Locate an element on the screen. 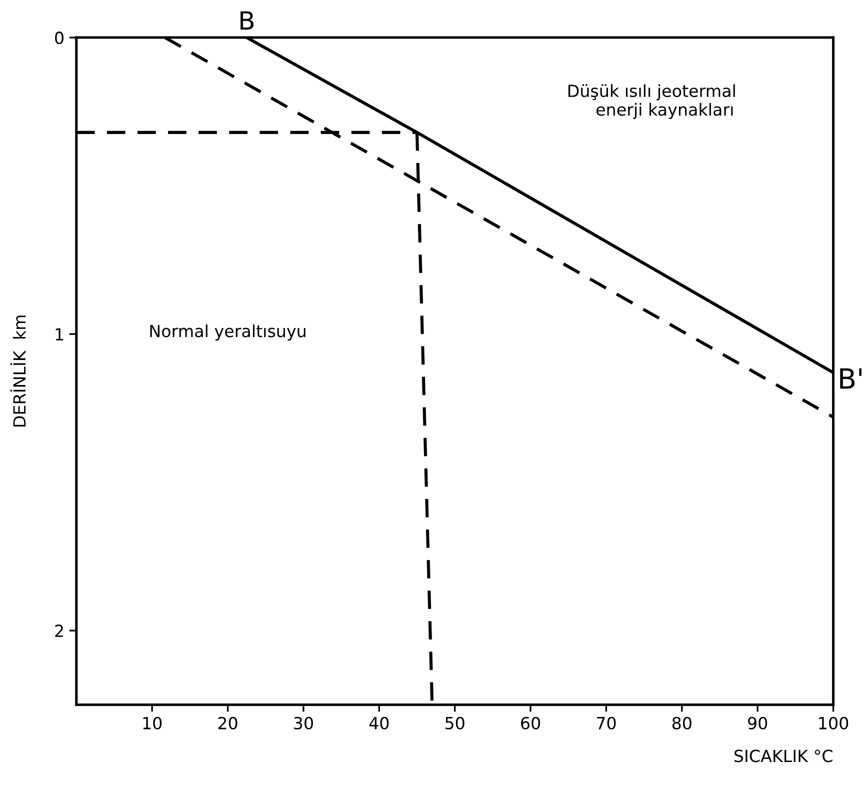  y-tick-label: 1 is located at coordinates (60, 334).